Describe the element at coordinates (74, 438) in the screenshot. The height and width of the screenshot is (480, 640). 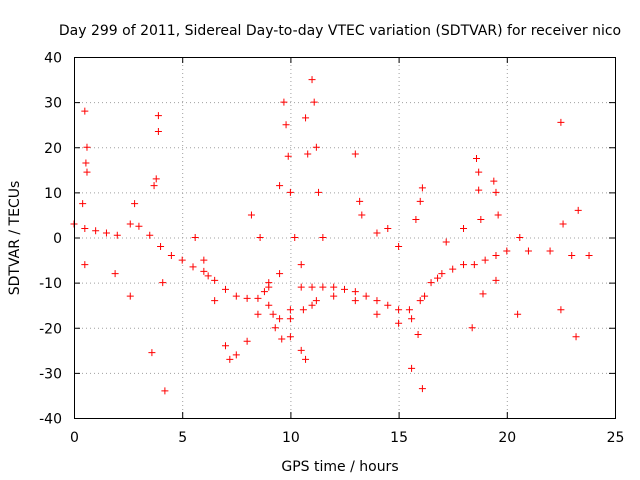
I see `x-tick-label: 0` at that location.